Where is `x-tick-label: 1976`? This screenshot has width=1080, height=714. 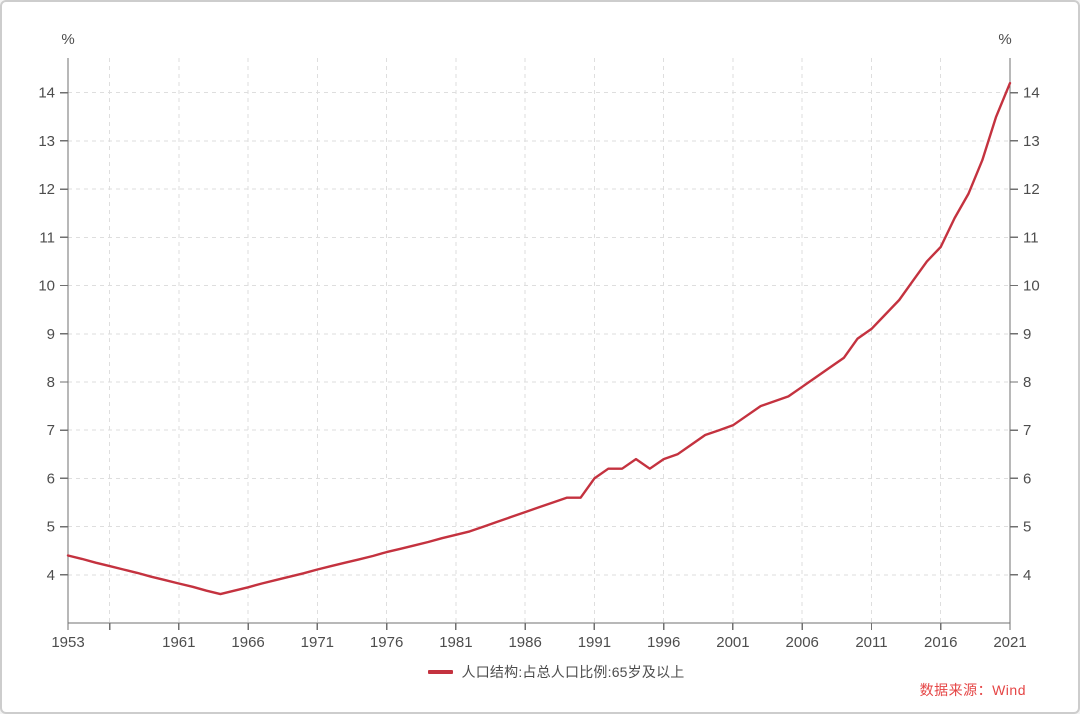
x-tick-label: 1976 is located at coordinates (386, 642).